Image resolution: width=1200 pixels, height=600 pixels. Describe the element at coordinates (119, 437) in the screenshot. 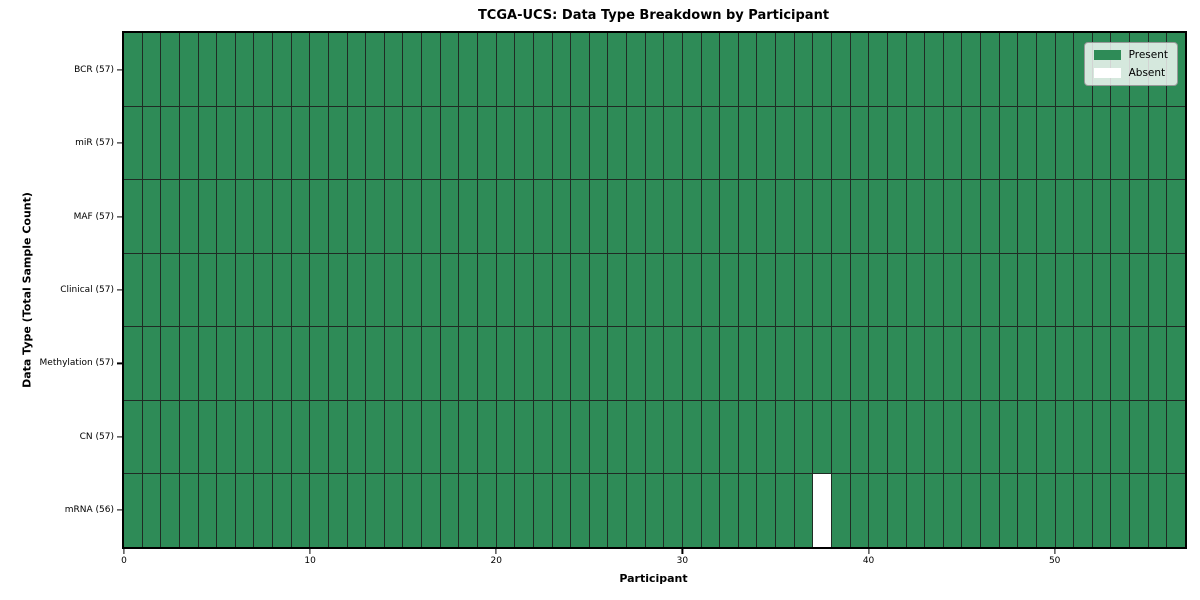

I see `y-tick-mark` at that location.